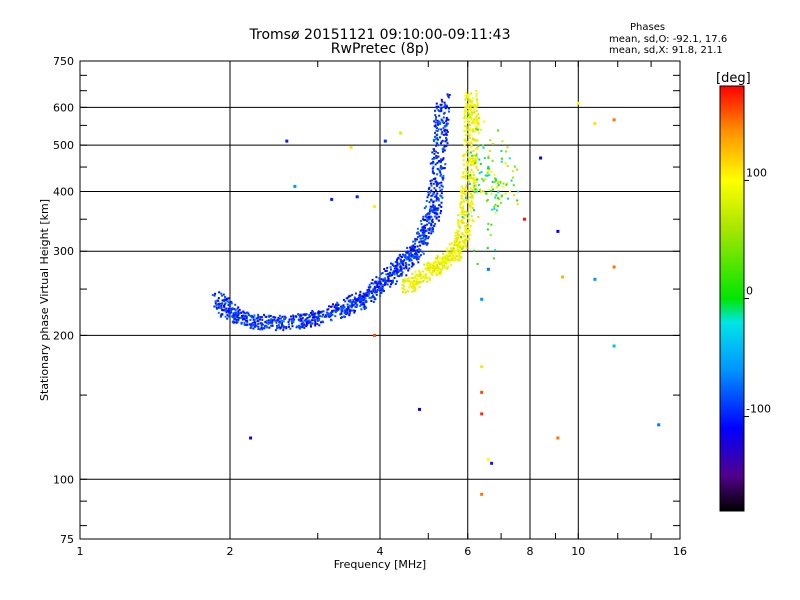  Describe the element at coordinates (732, 298) in the screenshot. I see `colorbar-gradient` at that location.